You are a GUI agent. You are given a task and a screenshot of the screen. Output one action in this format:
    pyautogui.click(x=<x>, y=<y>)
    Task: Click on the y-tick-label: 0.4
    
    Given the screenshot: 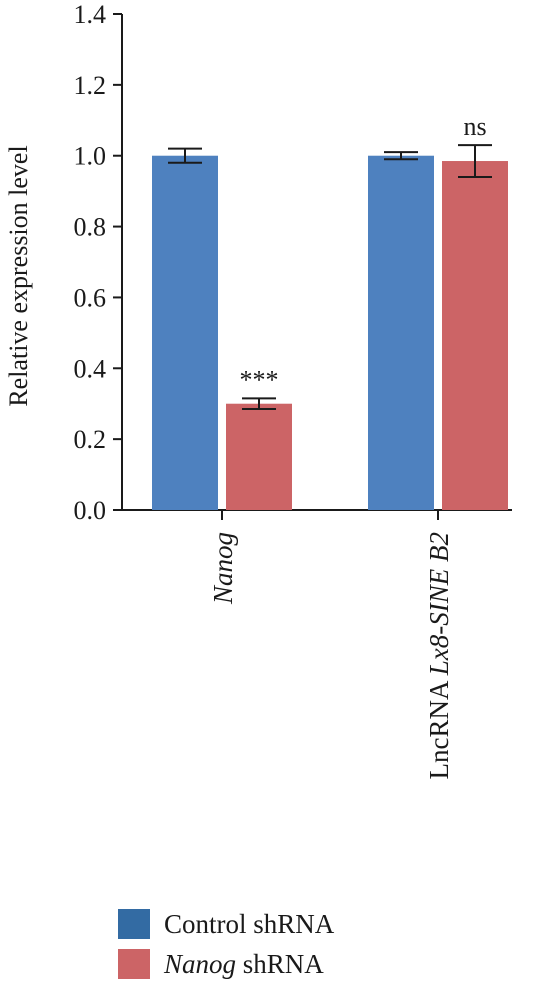 What is the action you would take?
    pyautogui.click(x=90, y=368)
    